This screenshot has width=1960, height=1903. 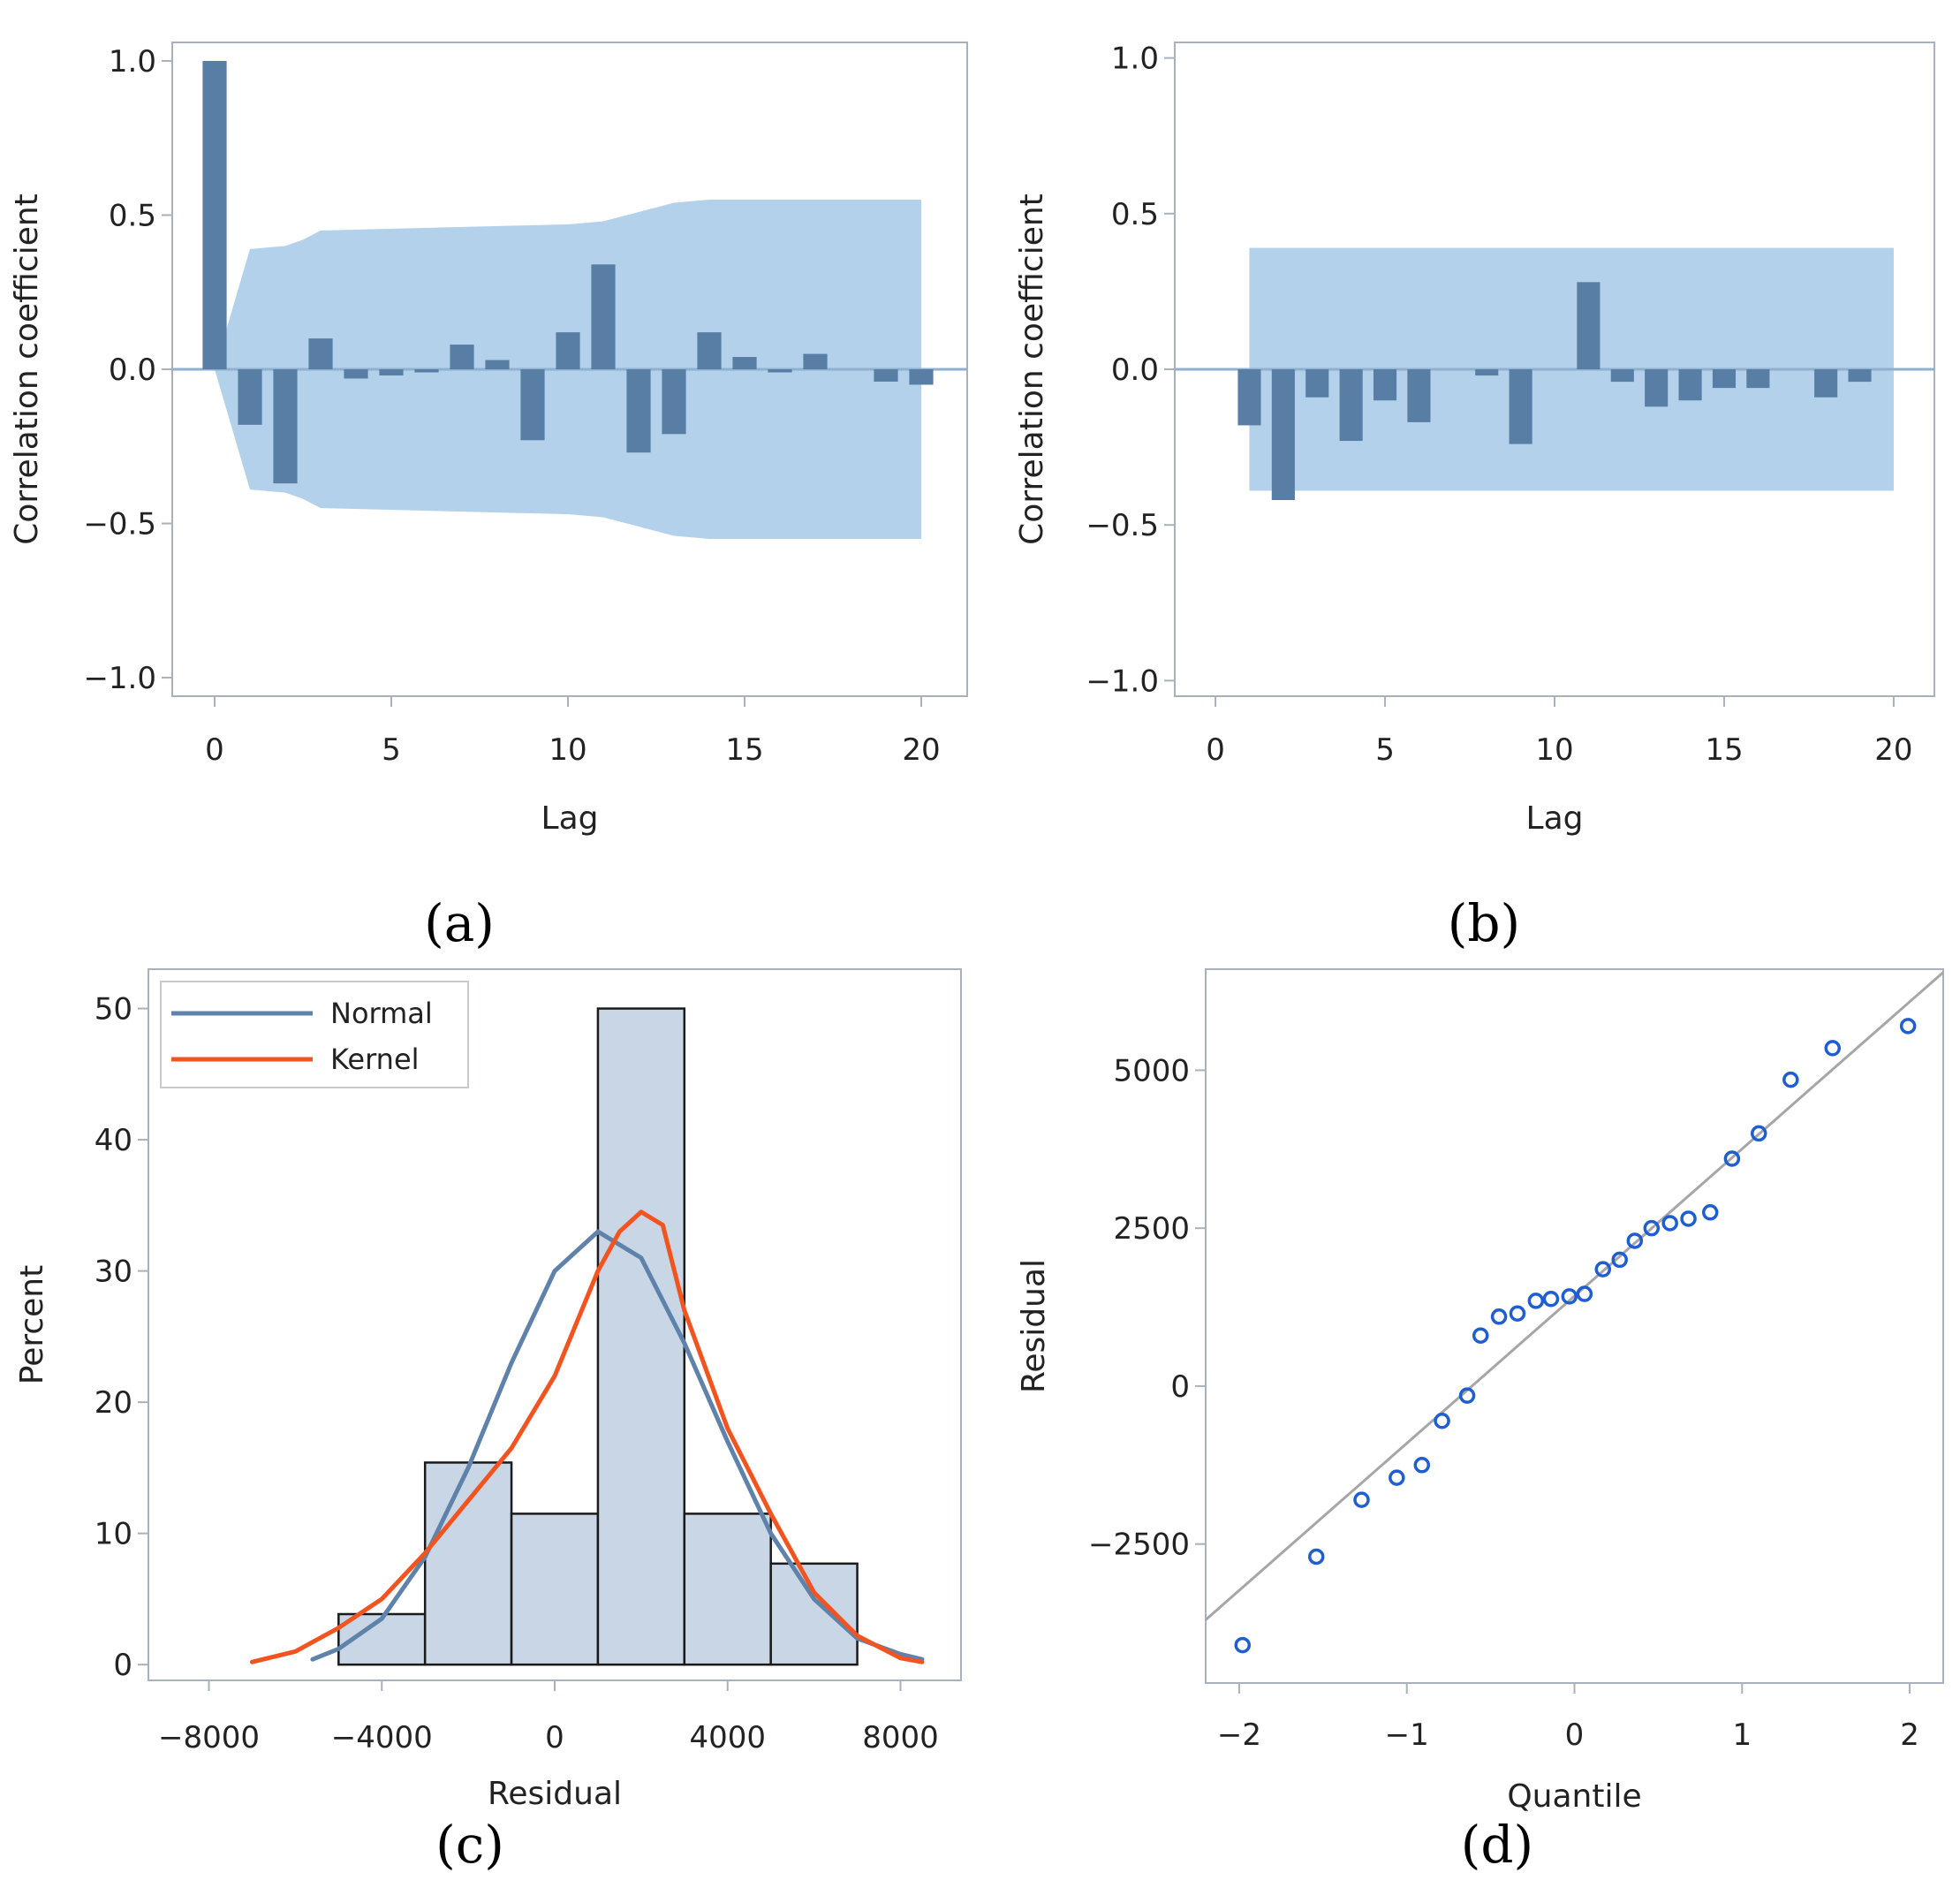 What do you see at coordinates (1135, 59) in the screenshot?
I see `y-tick-label: 1.0` at bounding box center [1135, 59].